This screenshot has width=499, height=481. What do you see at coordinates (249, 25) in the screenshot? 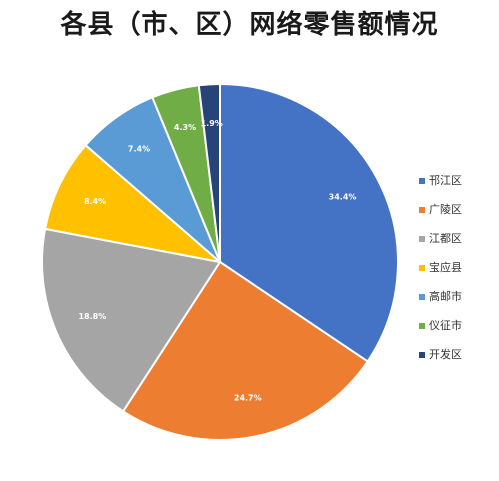
I see `chart-title: 各县（市、区）网络零售额情况` at bounding box center [249, 25].